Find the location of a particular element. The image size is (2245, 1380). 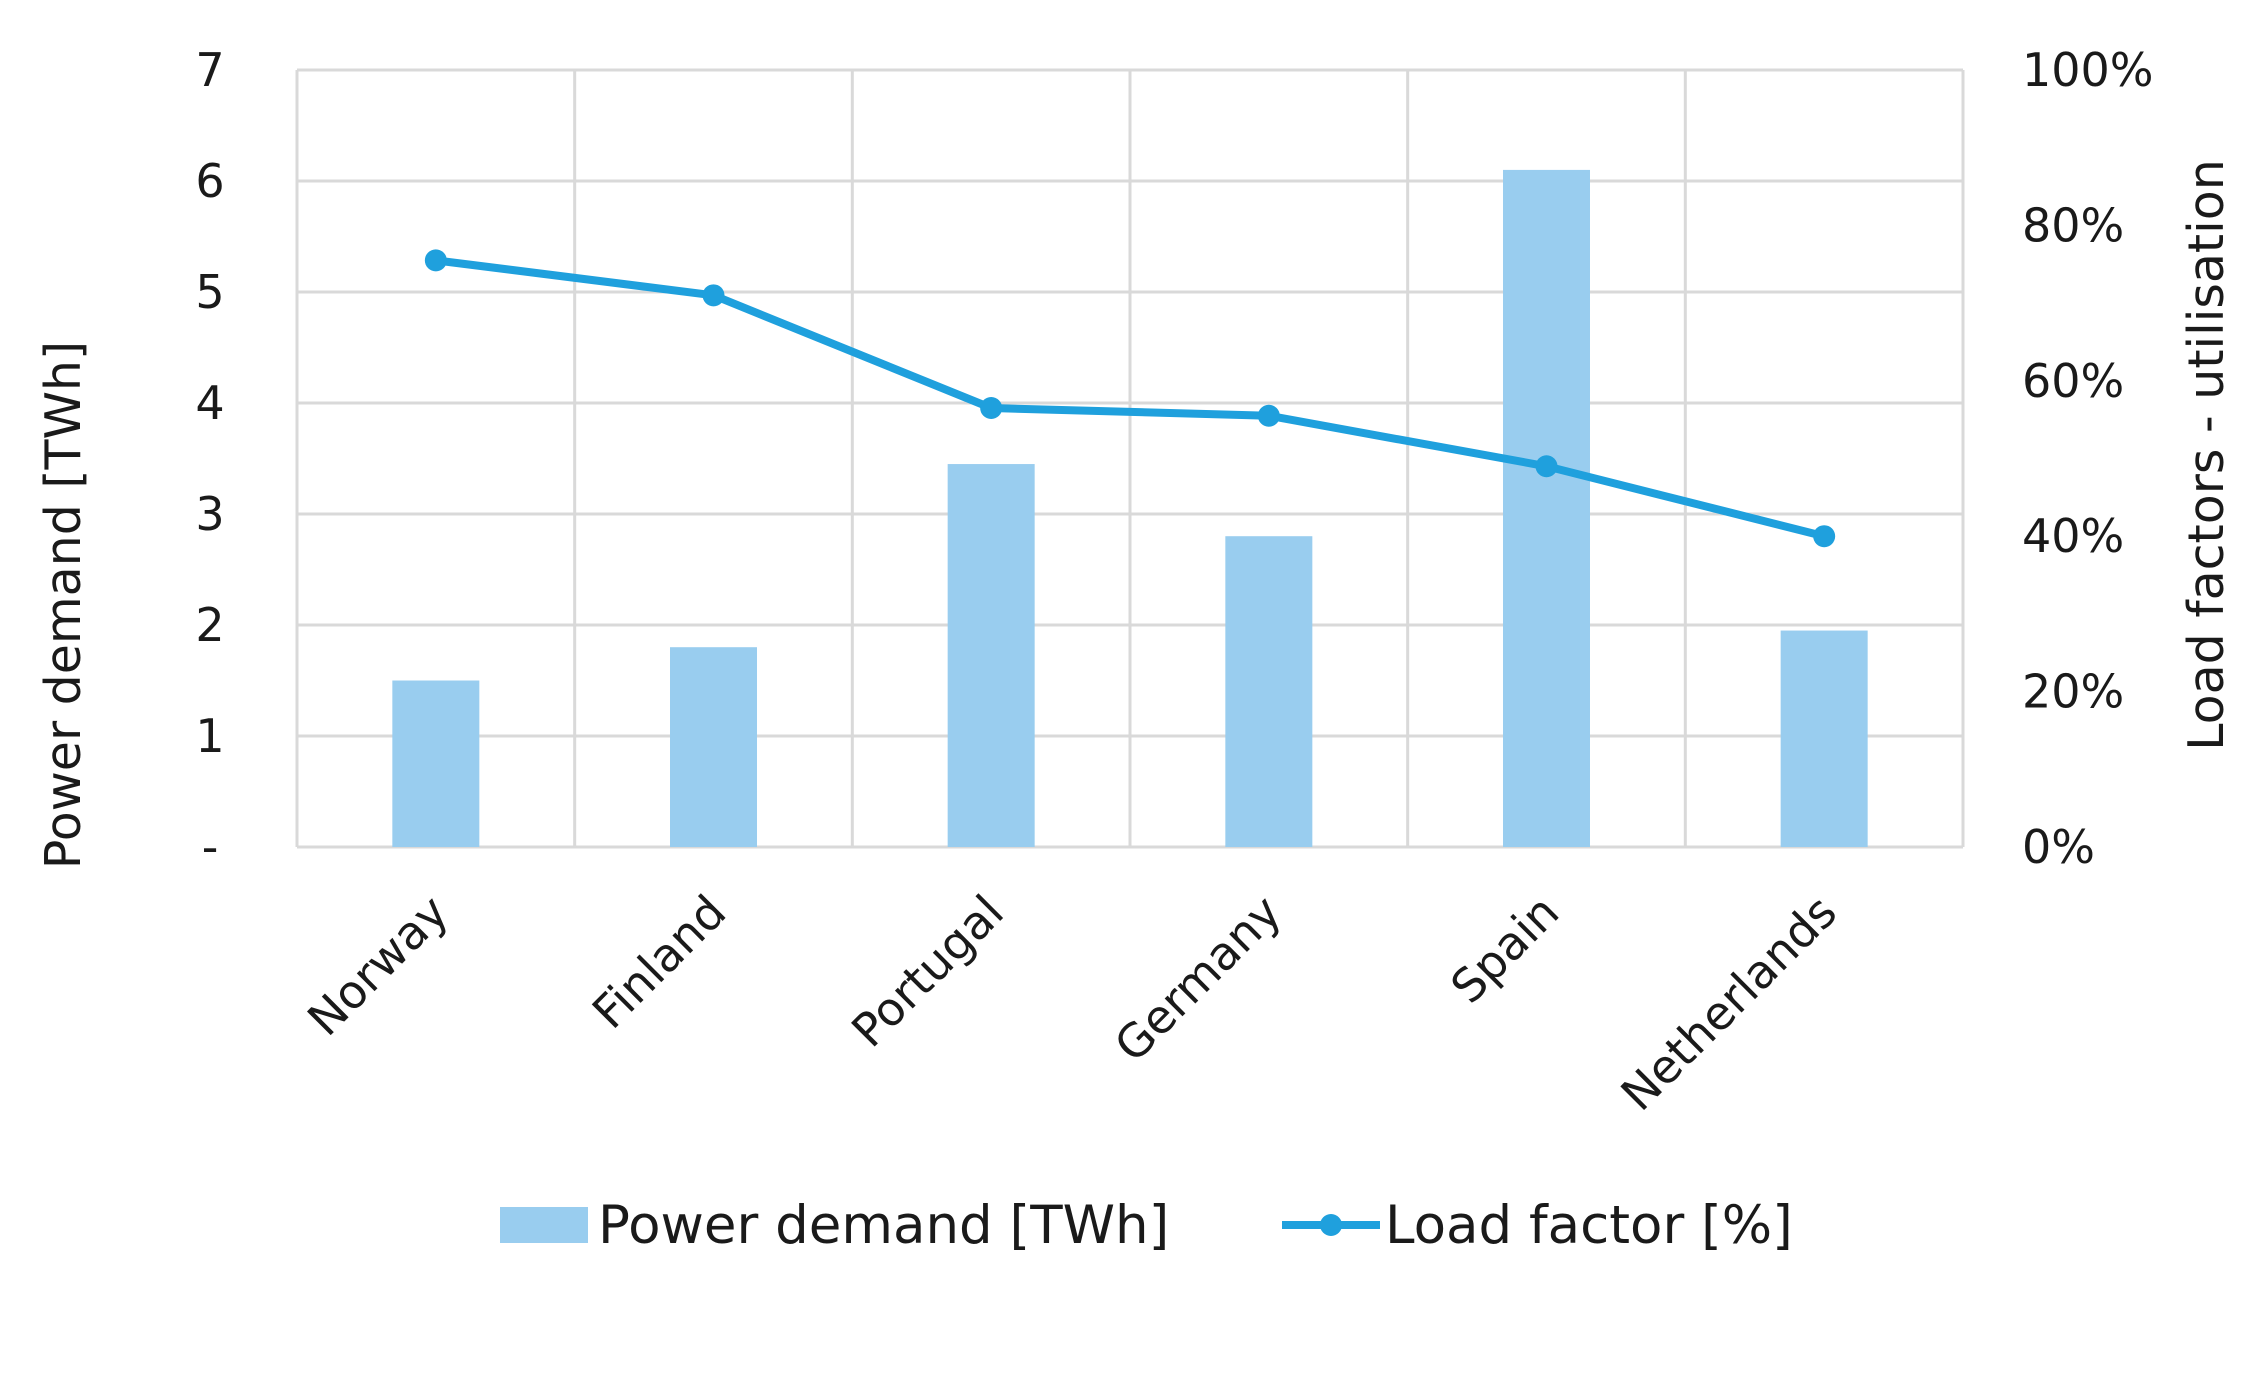

right-axis-ticks: 0% 20% 40% 60% 80% 100% is located at coordinates (2088, 458).